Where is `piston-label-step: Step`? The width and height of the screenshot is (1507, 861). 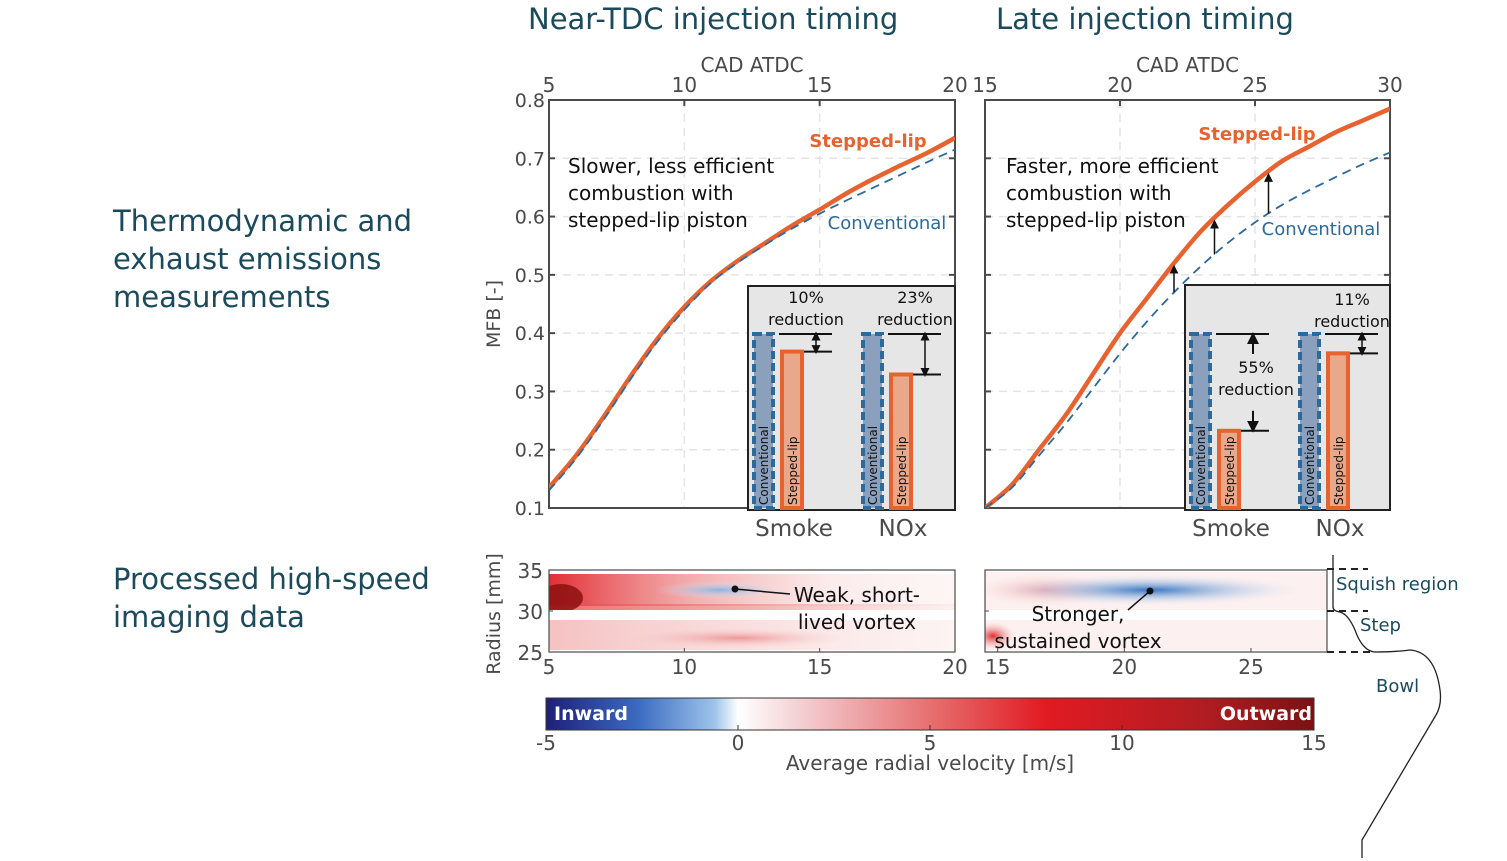
piston-label-step: Step is located at coordinates (1380, 625).